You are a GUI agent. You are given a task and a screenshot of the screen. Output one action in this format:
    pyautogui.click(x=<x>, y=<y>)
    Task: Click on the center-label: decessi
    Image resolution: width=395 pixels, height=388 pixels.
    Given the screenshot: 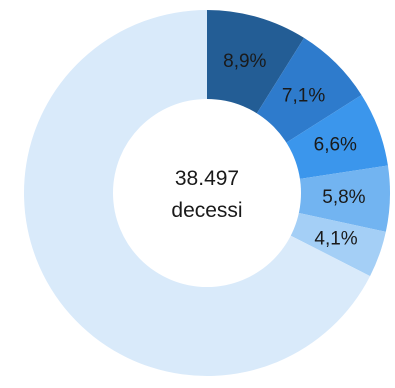 What is the action you would take?
    pyautogui.click(x=206, y=210)
    